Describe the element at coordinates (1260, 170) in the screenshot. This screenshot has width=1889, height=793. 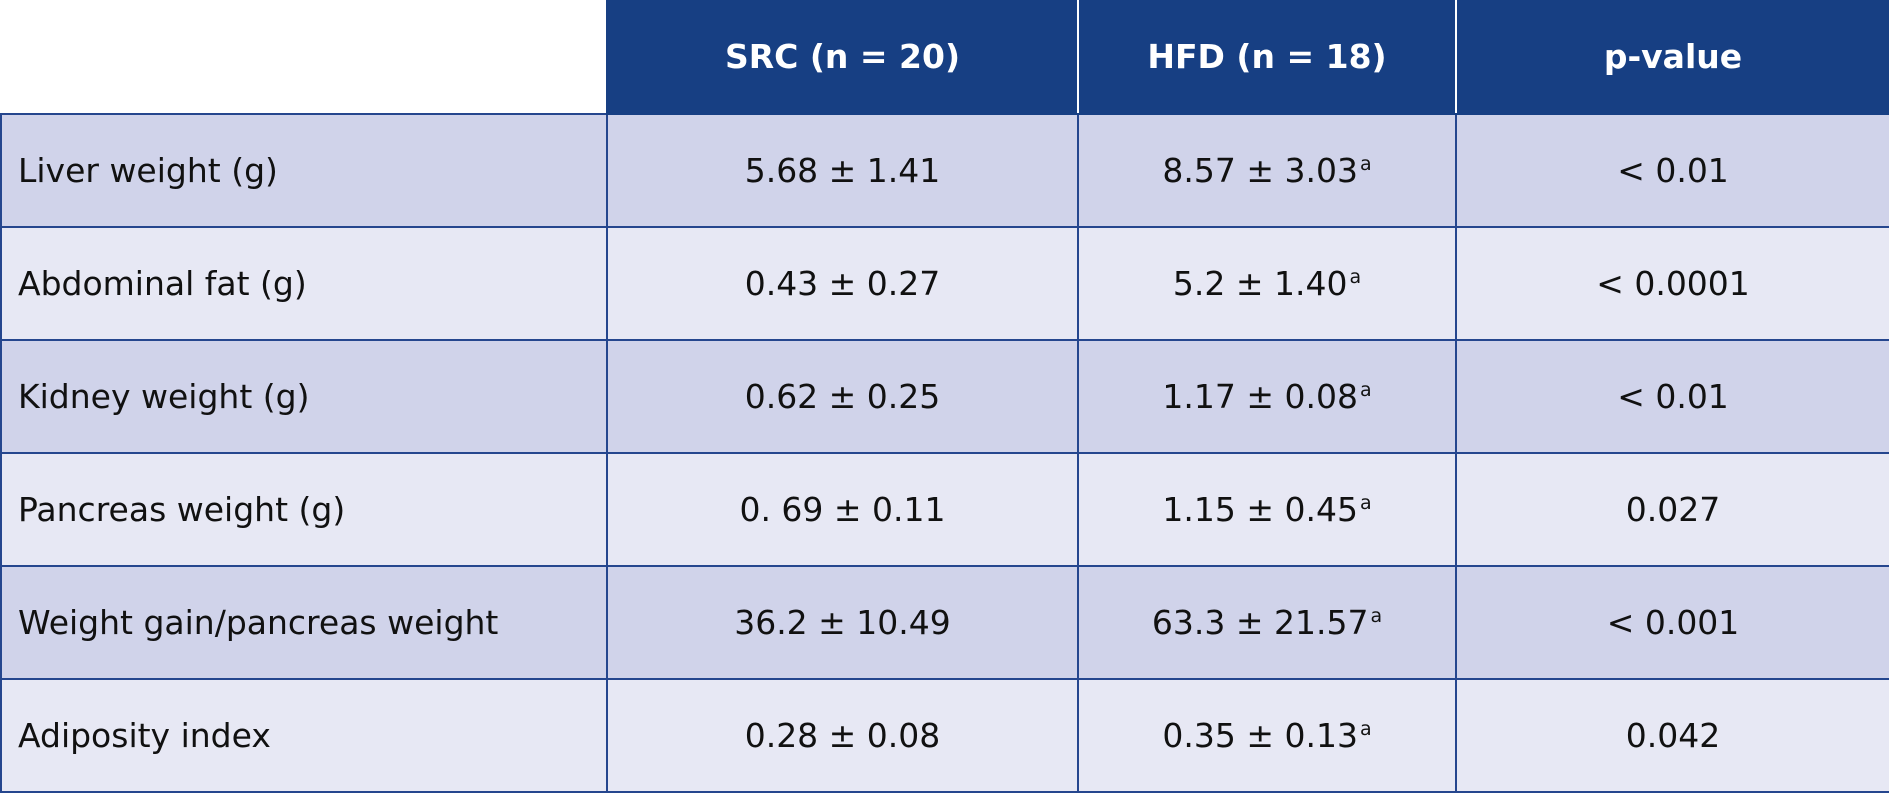
I see `hfd-value-text: 8.57 ± 3.03` at that location.